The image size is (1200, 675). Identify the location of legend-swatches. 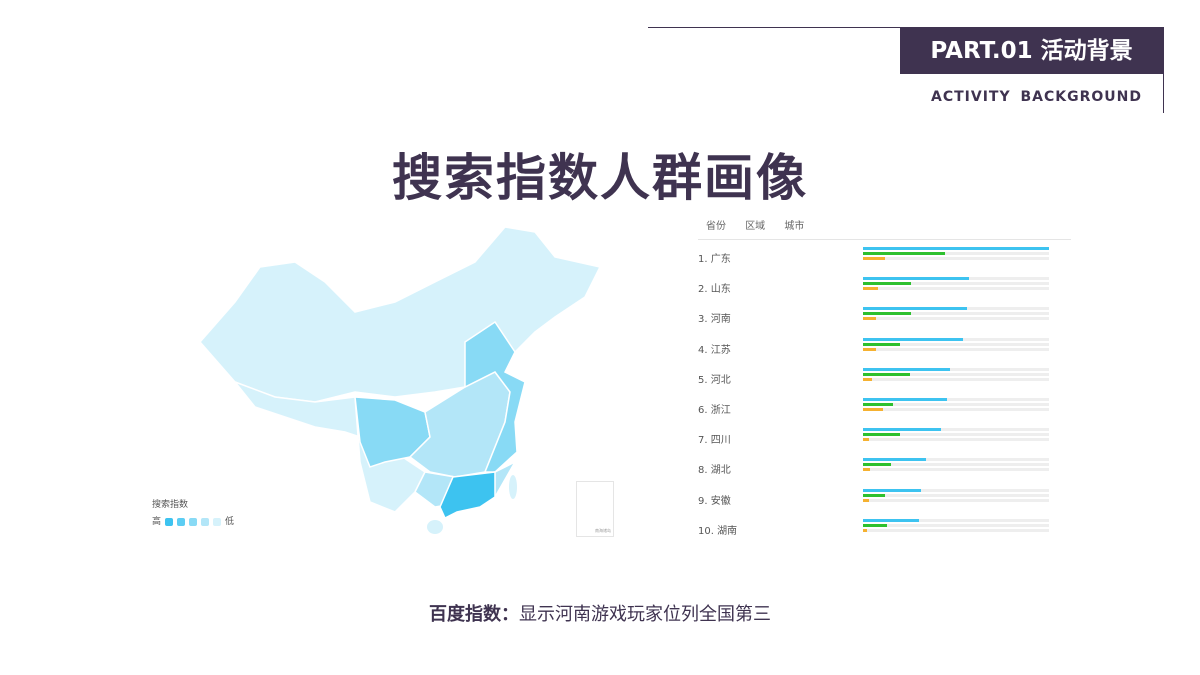
(195, 522).